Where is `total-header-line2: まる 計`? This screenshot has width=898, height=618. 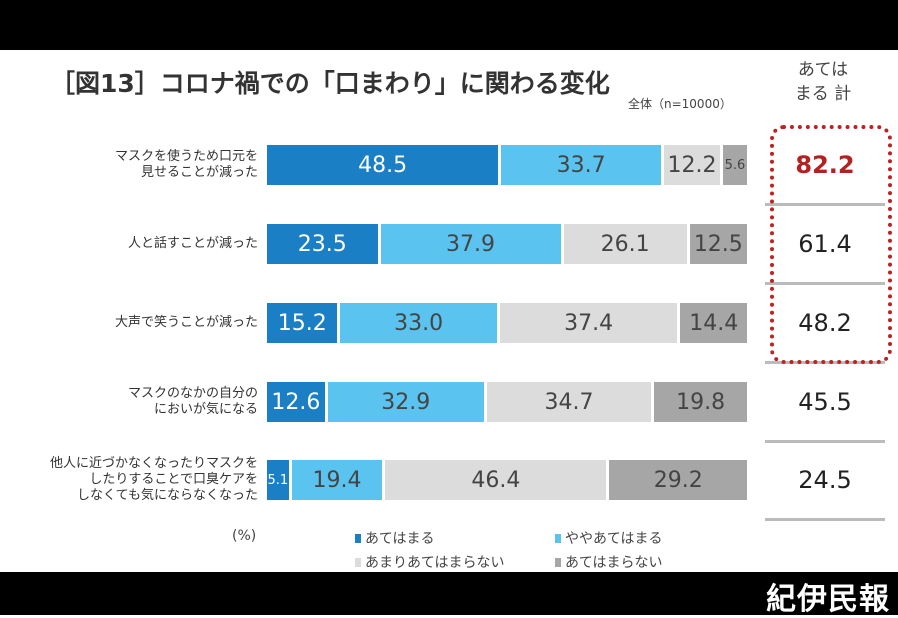
total-header-line2: まる 計 is located at coordinates (823, 94).